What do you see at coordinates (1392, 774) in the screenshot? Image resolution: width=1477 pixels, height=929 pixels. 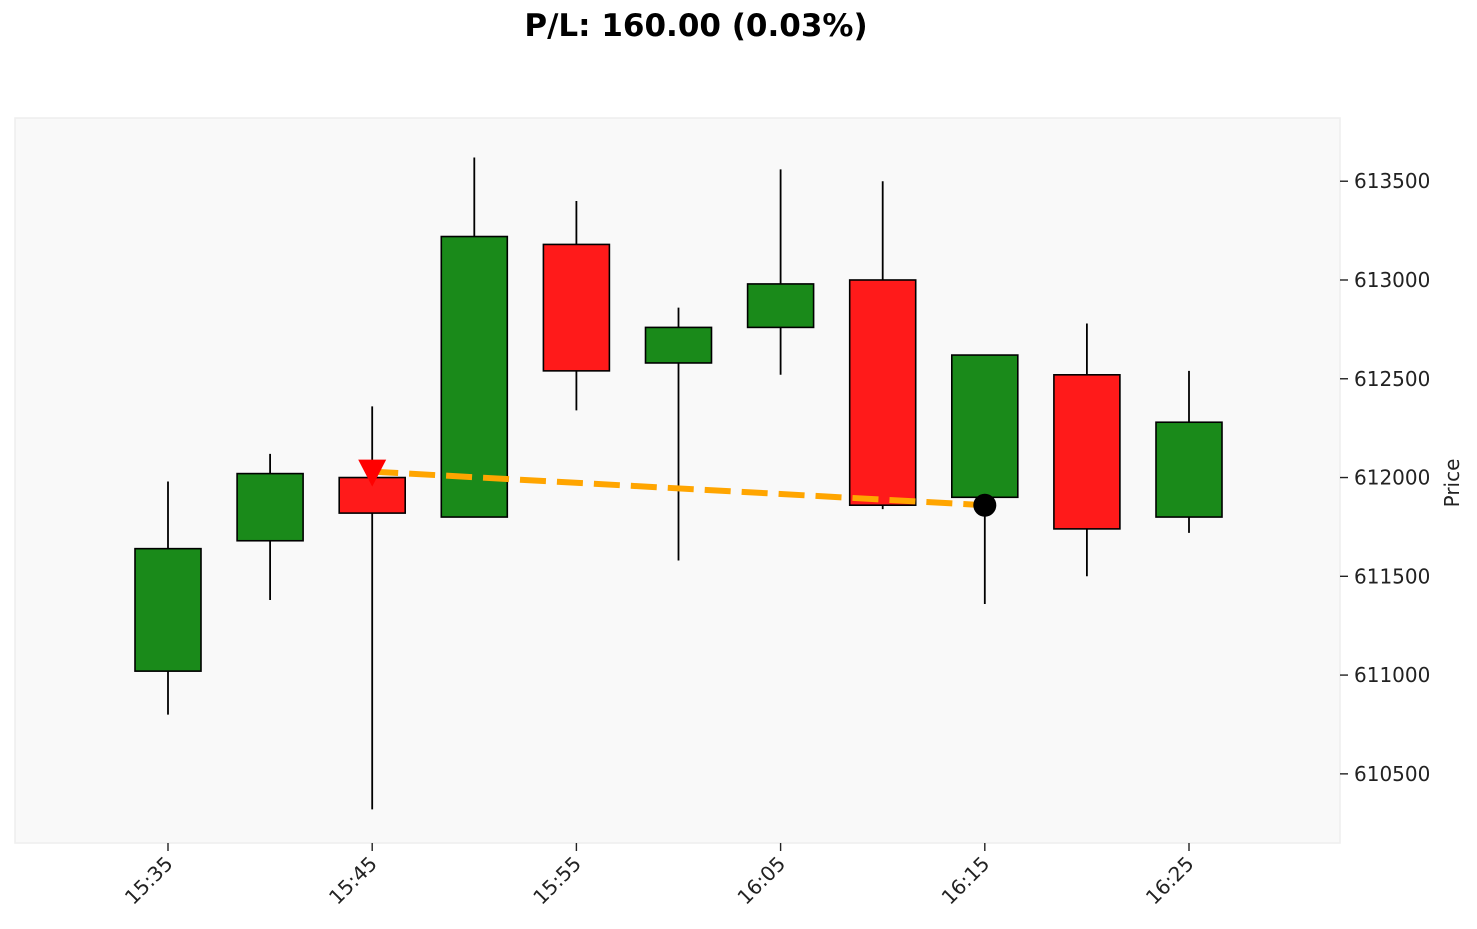 I see `y-tick-label: 610500` at bounding box center [1392, 774].